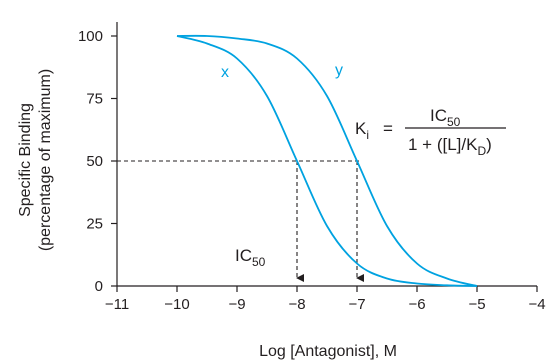 This screenshot has width=548, height=364. I want to click on equation-denominator-sub: D, so click(481, 151).